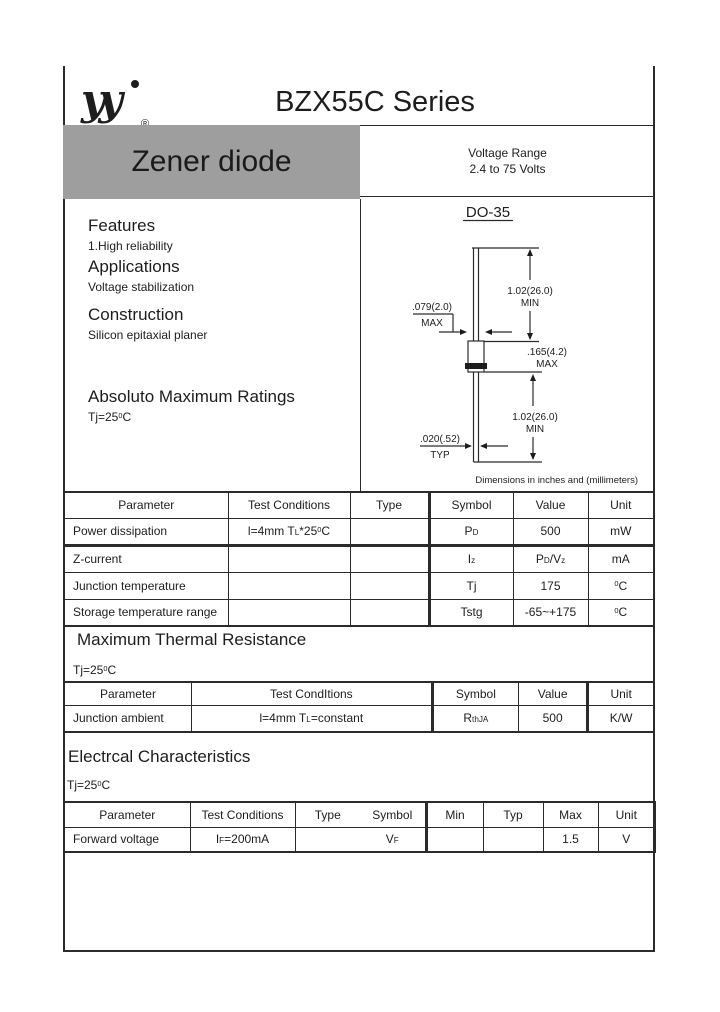 The height and width of the screenshot is (1012, 720). I want to click on cell: Junction temperature, so click(146, 585).